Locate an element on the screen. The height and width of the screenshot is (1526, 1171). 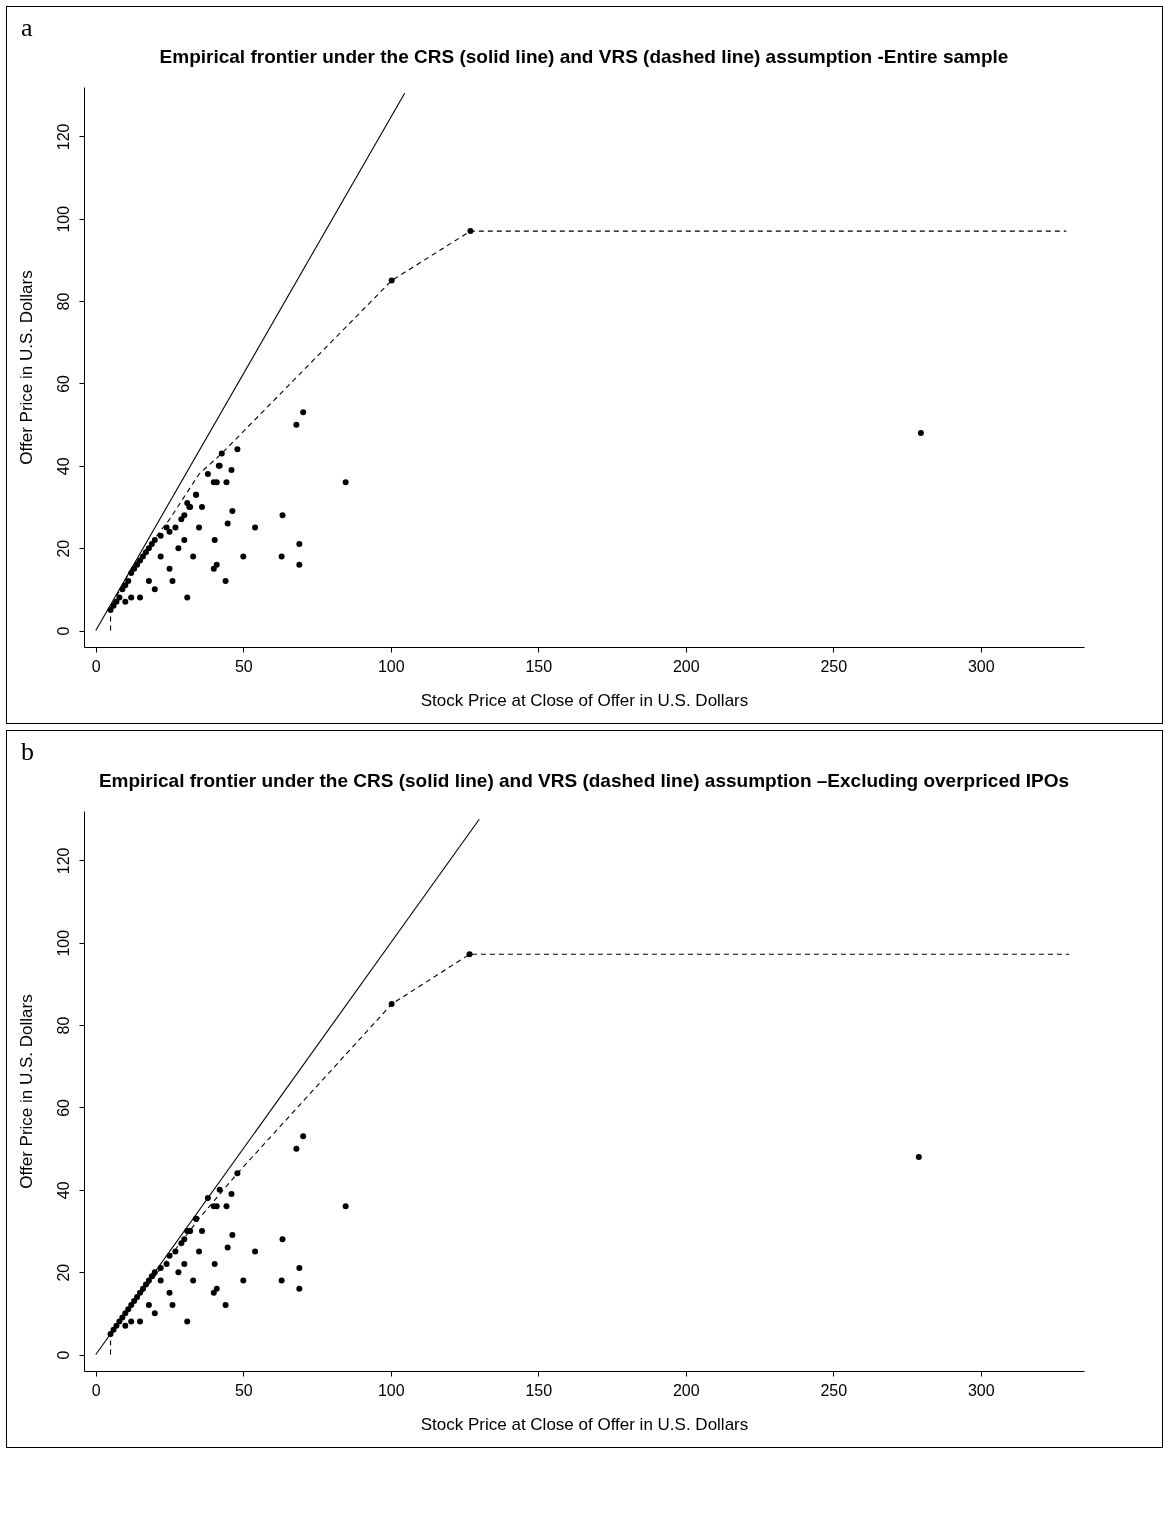
chart-title: Empirical frontier under the CRS (solid line) and VRS (dashed line) assumption -Entire sample is located at coordinates (584, 56).